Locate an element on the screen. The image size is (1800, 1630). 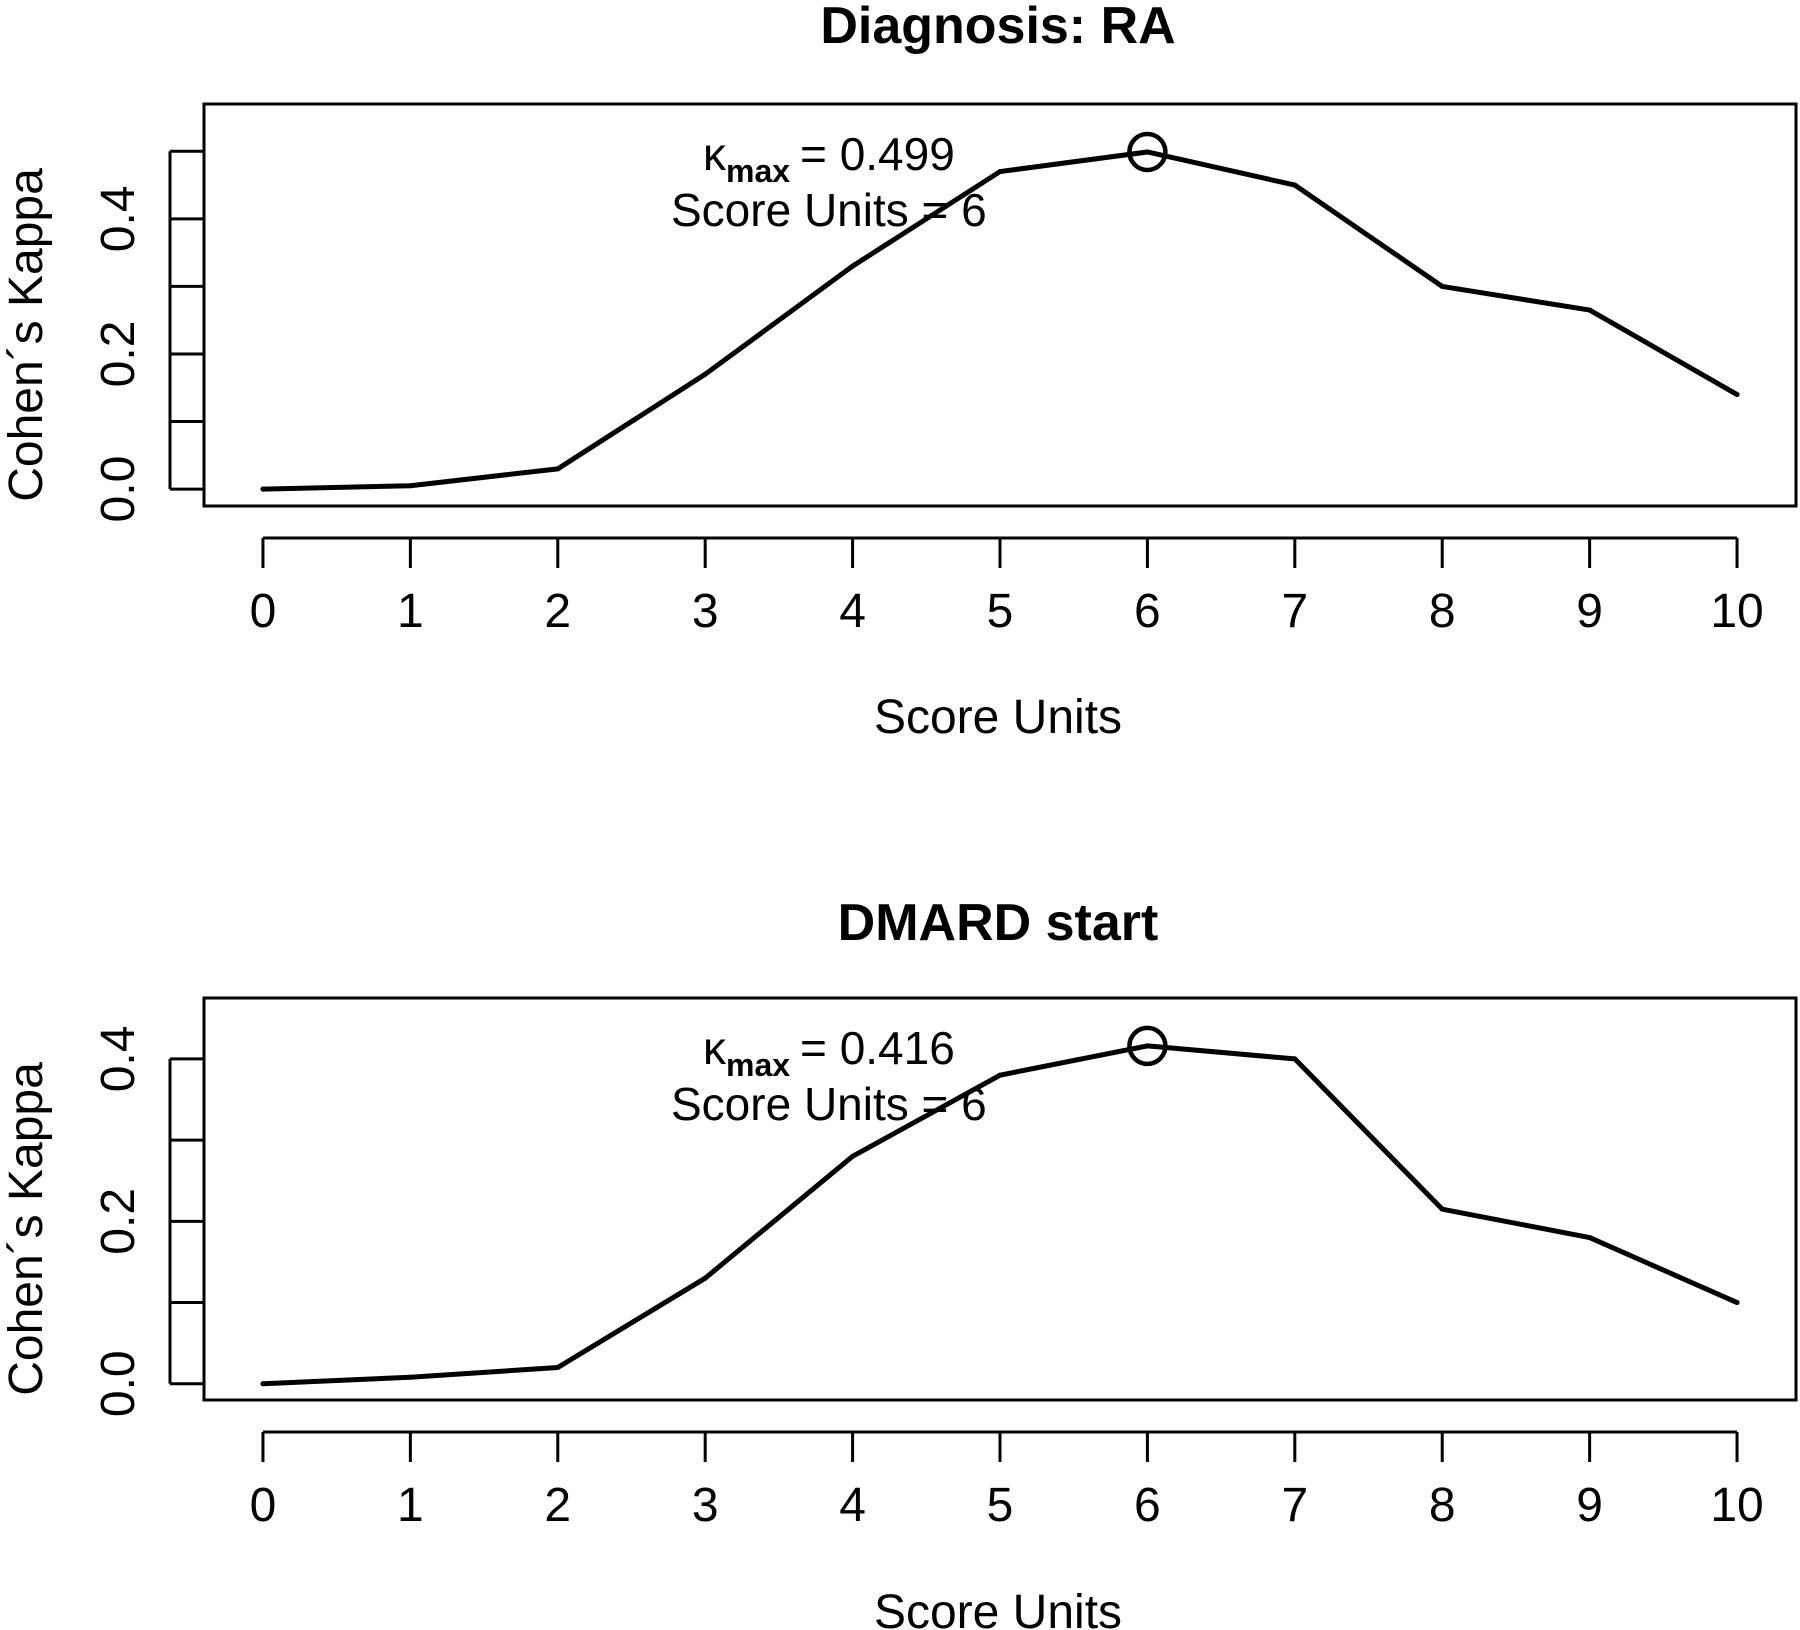
chart-title: Diagnosis: RA is located at coordinates (997, 27).